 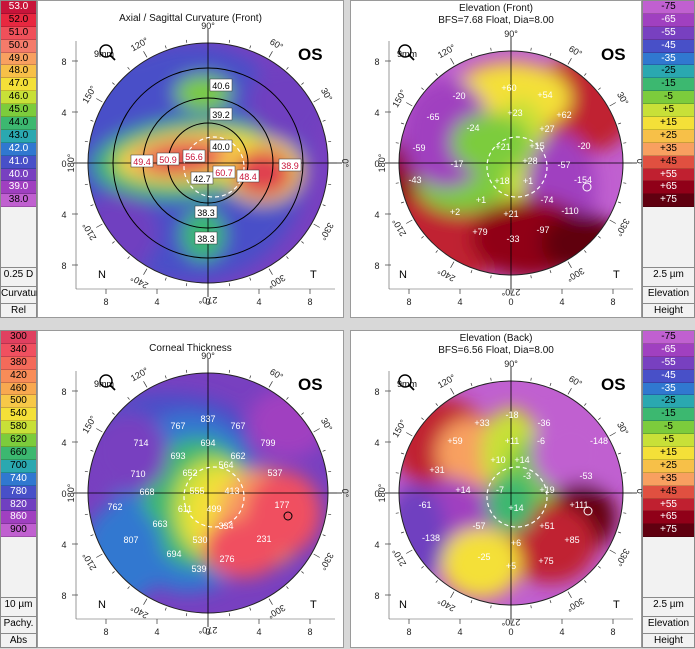 I want to click on color-map, so click(x=511, y=163).